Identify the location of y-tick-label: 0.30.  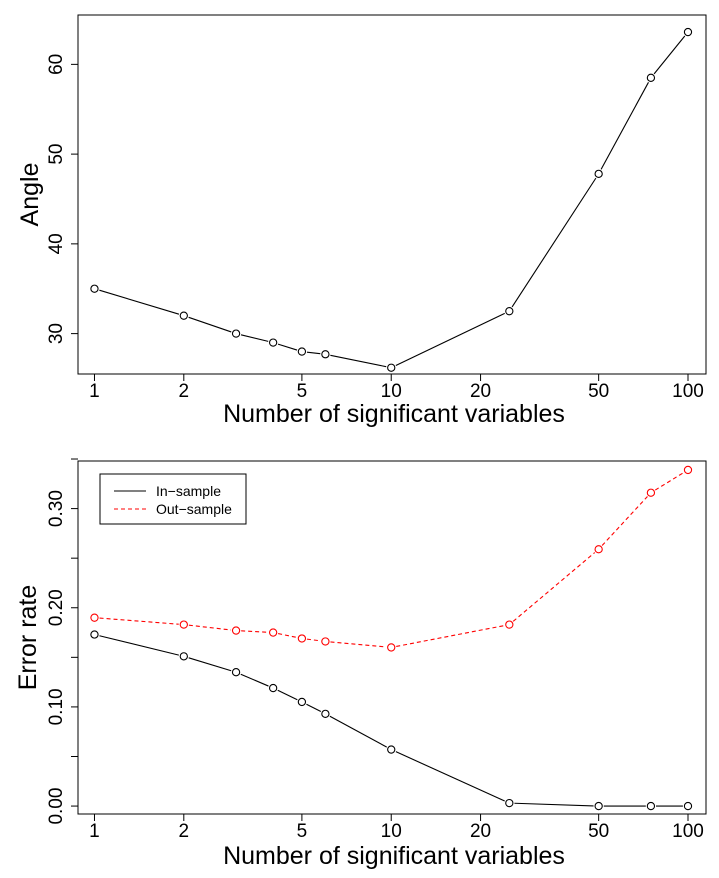
(56, 508).